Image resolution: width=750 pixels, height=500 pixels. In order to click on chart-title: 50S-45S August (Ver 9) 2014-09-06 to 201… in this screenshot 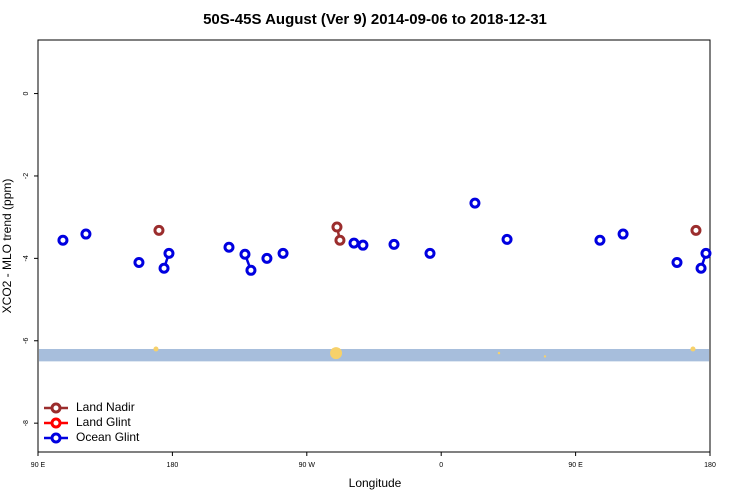, I will do `click(375, 19)`.